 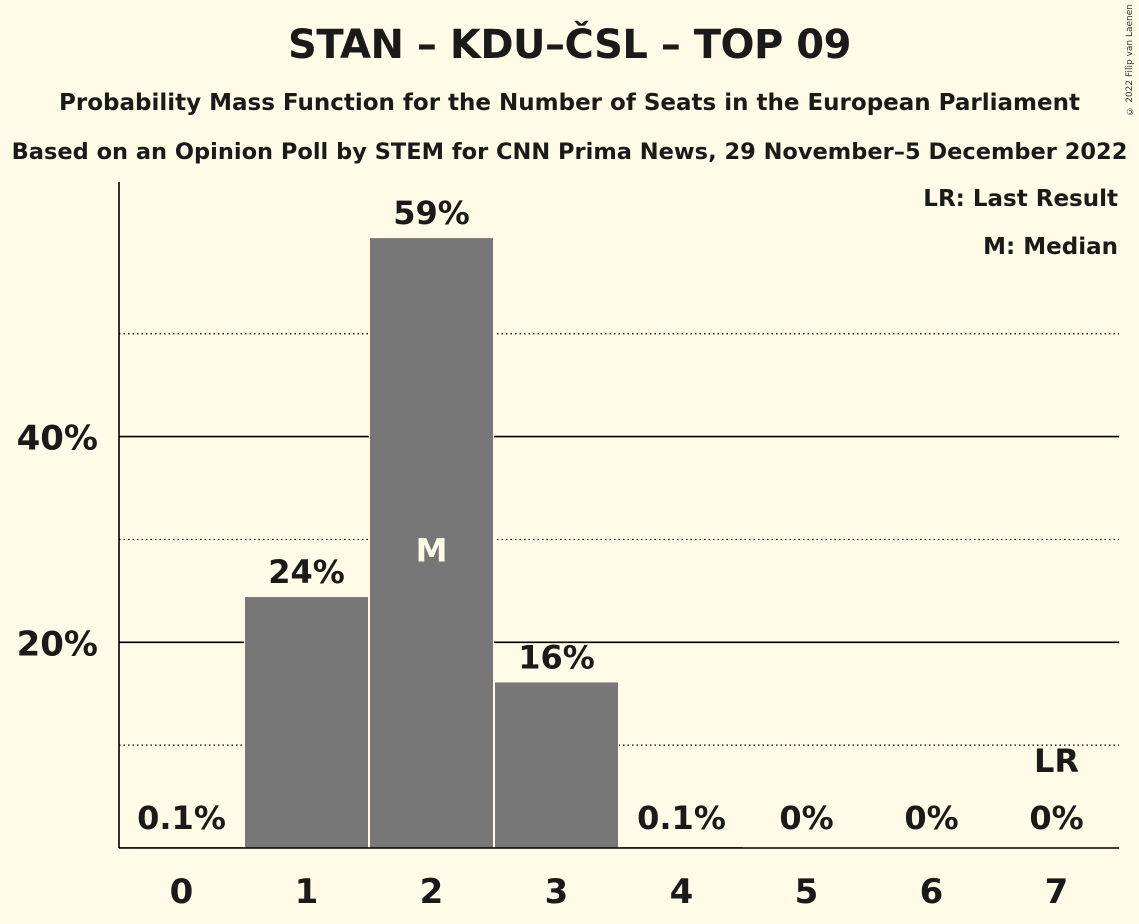 I want to click on bar-value-label: 59%, so click(x=431, y=213).